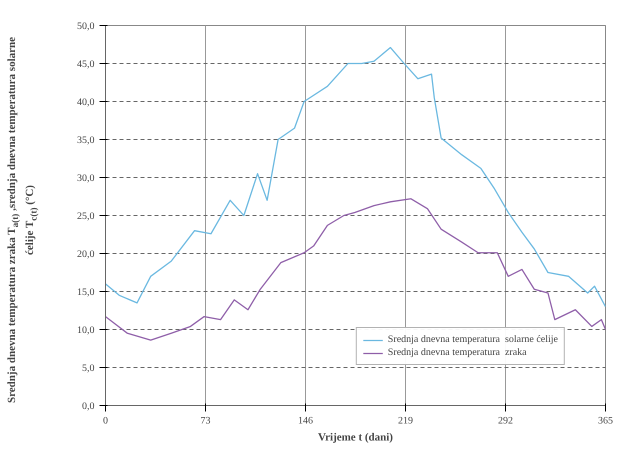 The width and height of the screenshot is (622, 457). I want to click on y-tick-label: 20,0, so click(85, 254).